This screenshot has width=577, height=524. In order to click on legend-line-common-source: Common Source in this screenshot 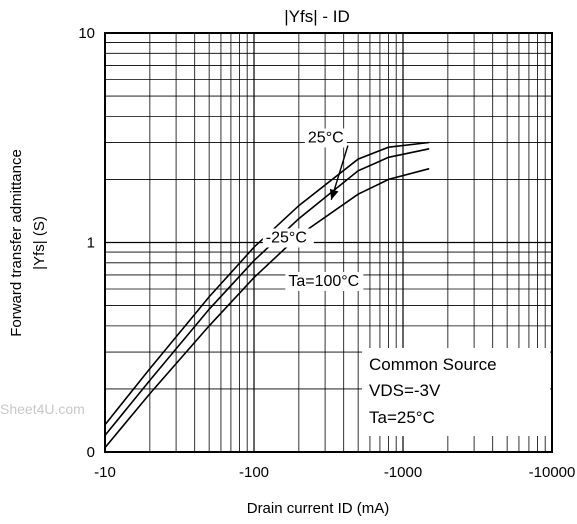, I will do `click(433, 364)`.